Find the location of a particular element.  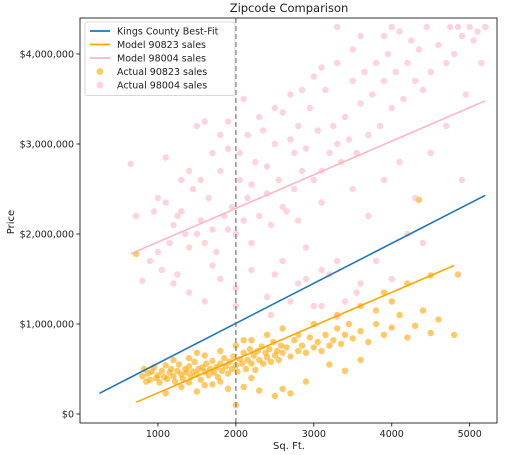

legend-swatch is located at coordinates (100, 71).